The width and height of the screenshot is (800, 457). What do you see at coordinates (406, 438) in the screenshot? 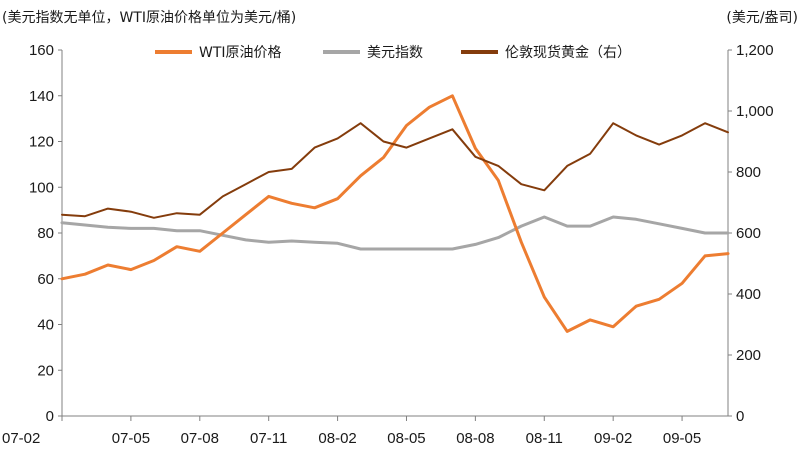
I see `x-tick-label: 08-05` at bounding box center [406, 438].